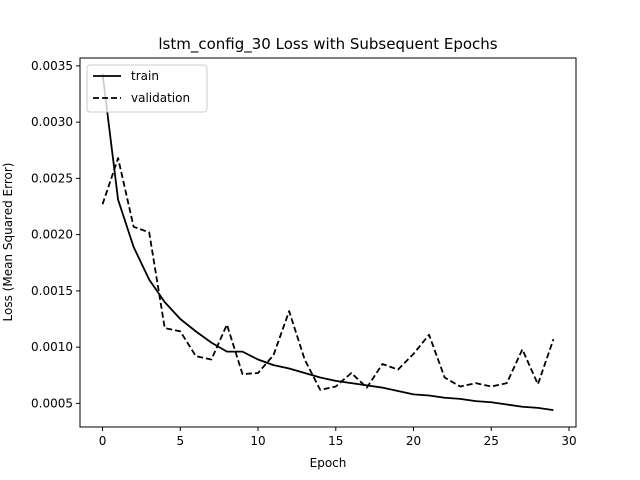 The height and width of the screenshot is (480, 640). I want to click on y-tick-label: 0.0025, so click(52, 178).